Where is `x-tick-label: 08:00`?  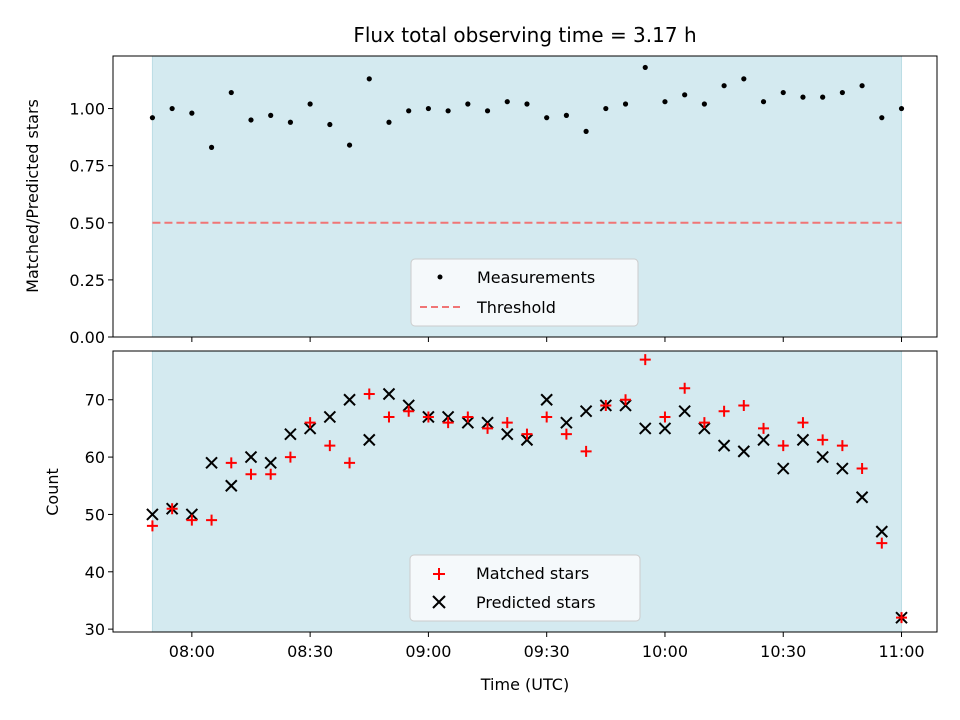
x-tick-label: 08:00 is located at coordinates (192, 651).